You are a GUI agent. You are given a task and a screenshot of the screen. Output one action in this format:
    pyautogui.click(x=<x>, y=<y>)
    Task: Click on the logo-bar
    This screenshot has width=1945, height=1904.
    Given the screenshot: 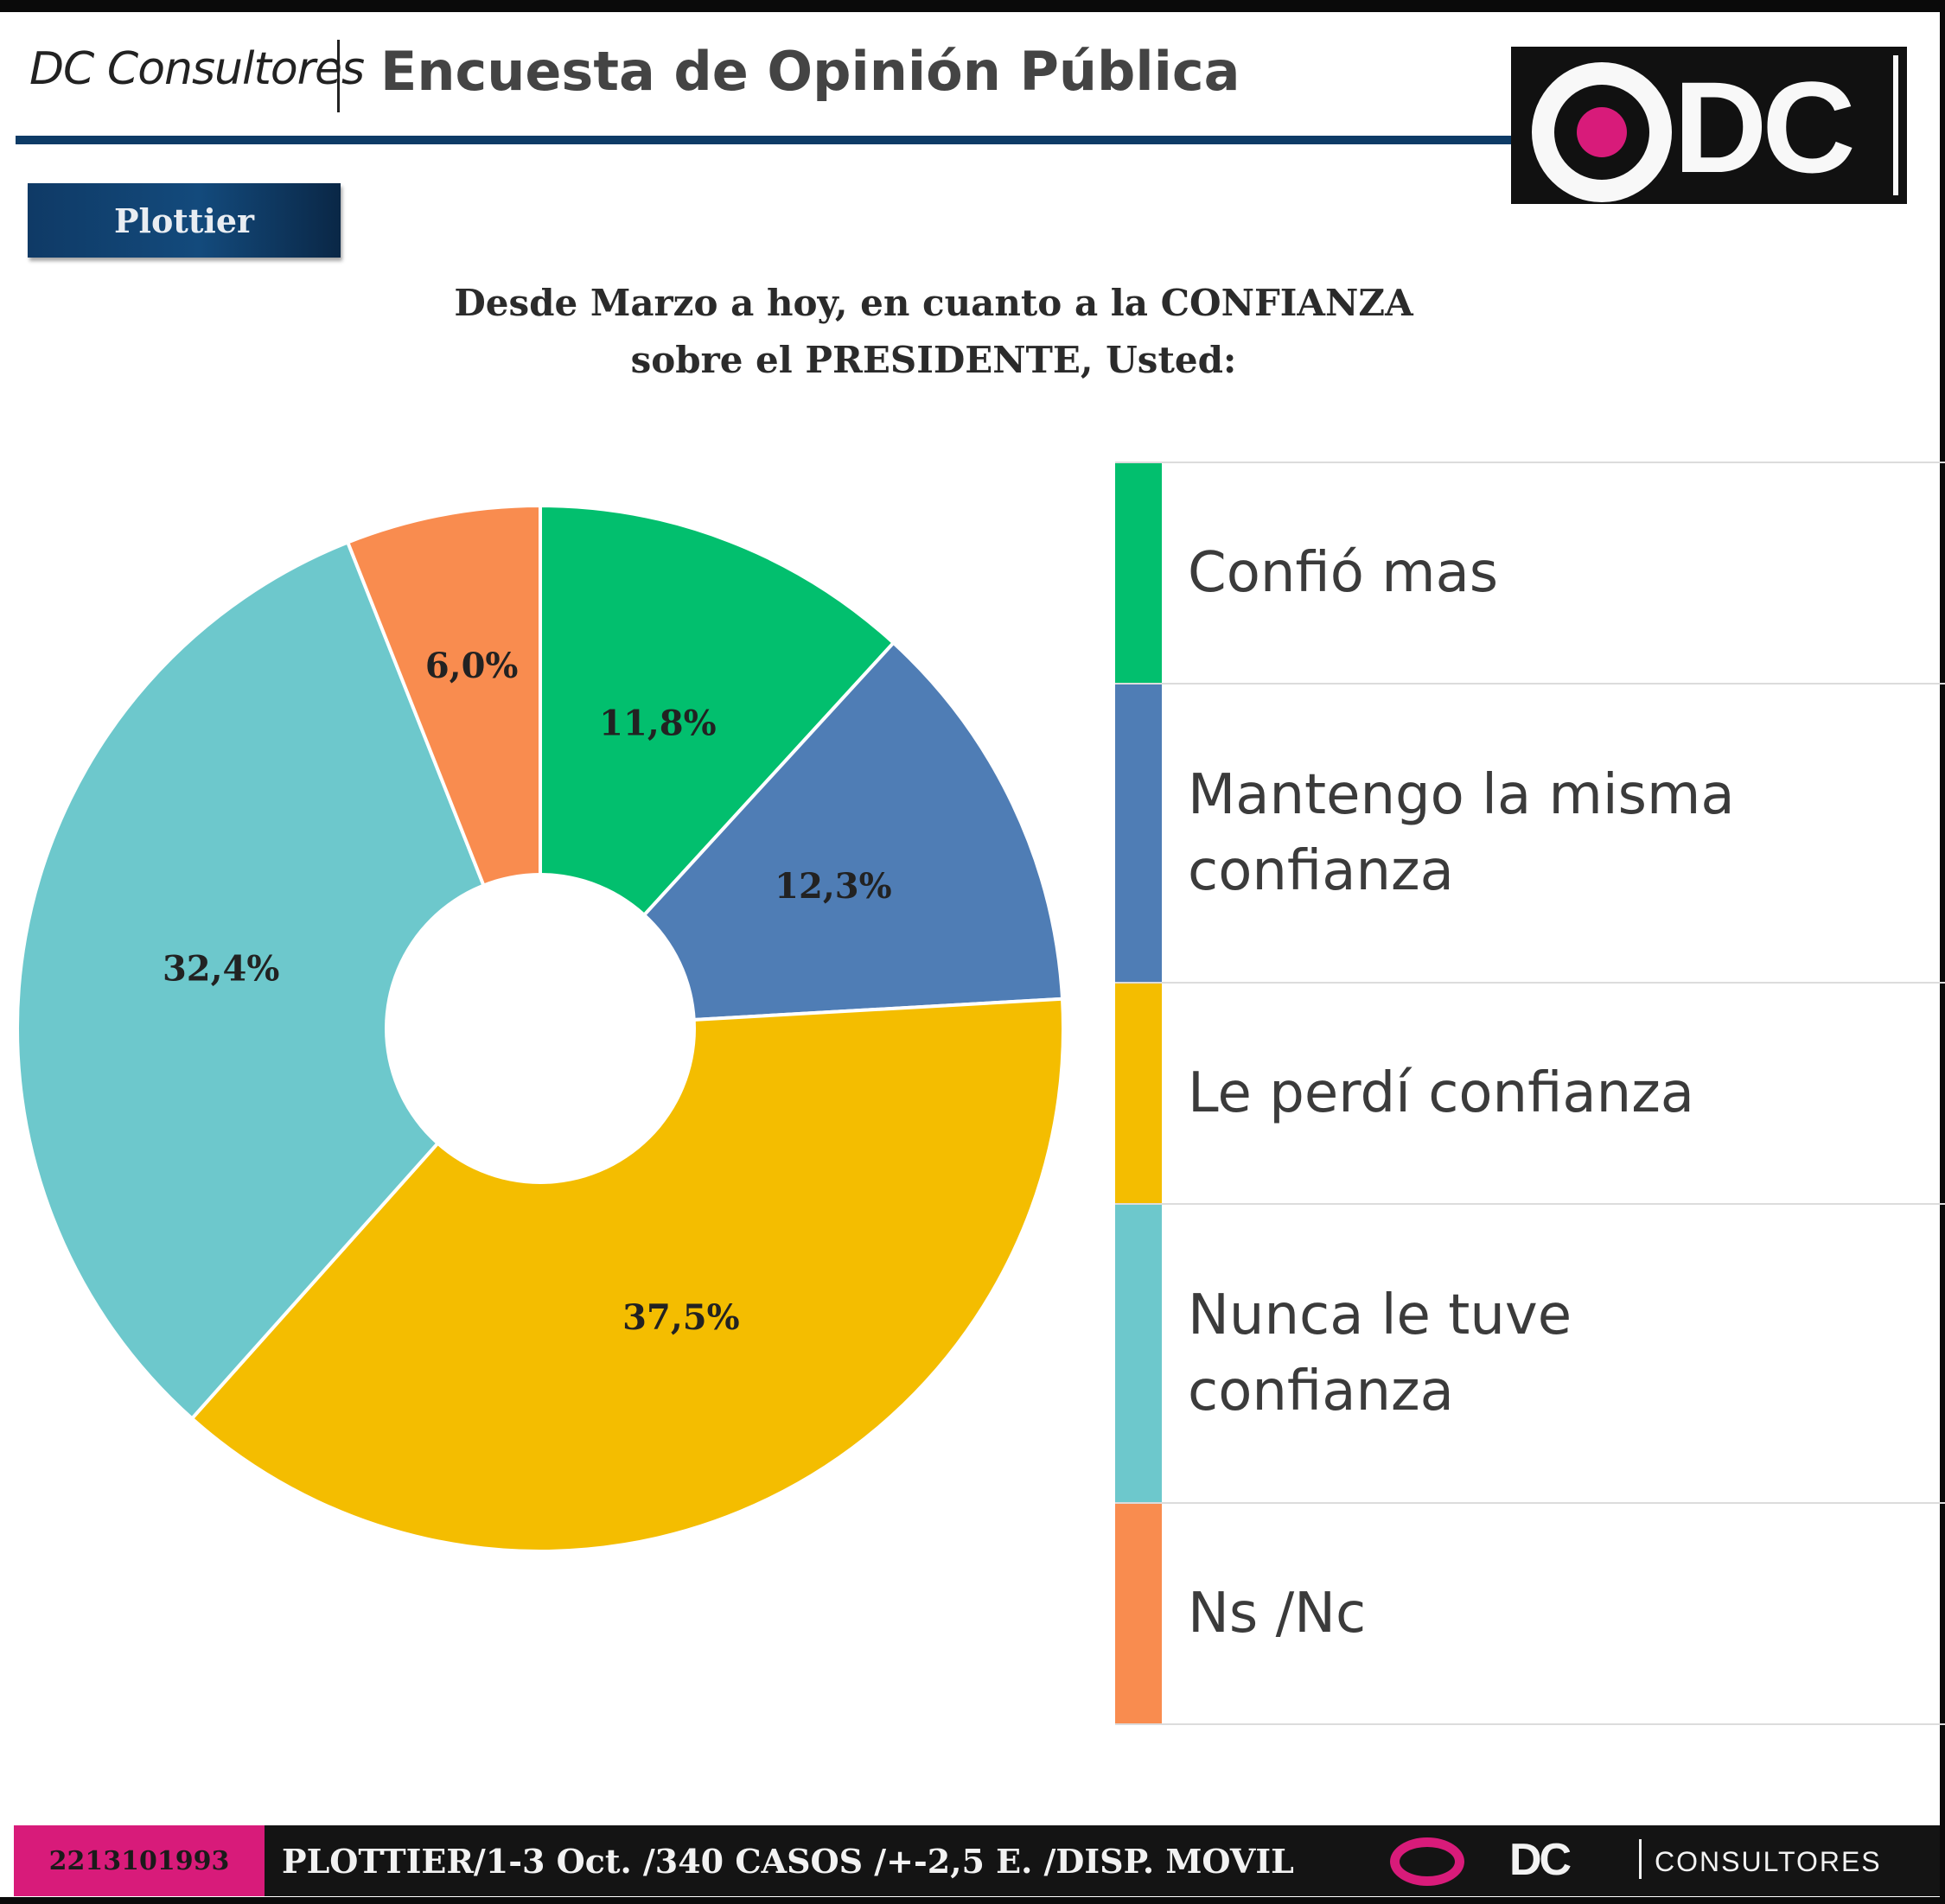 What is the action you would take?
    pyautogui.click(x=1896, y=125)
    